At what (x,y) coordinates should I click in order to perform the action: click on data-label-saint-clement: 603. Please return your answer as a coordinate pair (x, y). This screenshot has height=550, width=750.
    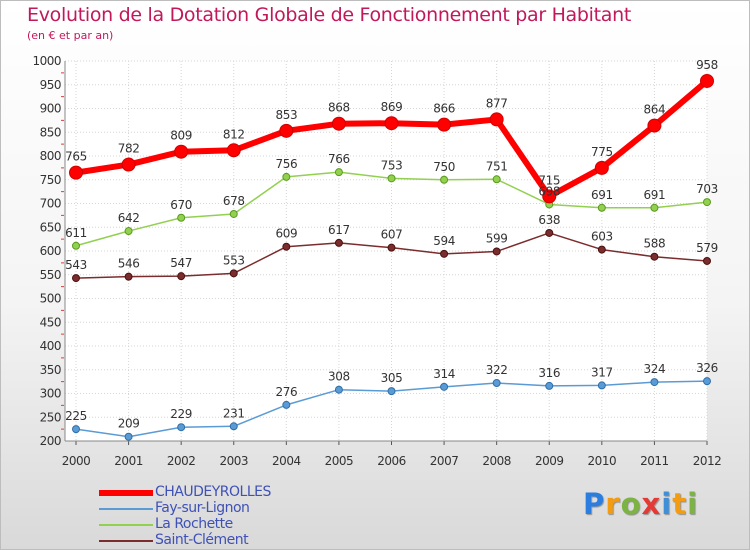
    Looking at the image, I should click on (602, 237).